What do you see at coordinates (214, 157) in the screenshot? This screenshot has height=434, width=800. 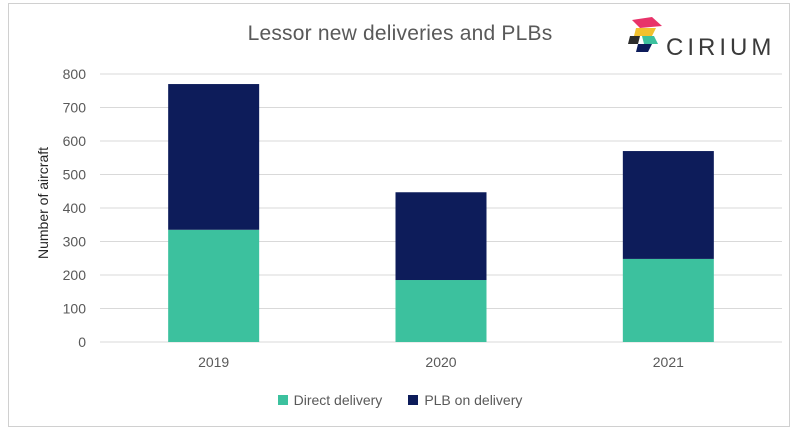 I see `bar-plb-on-delivery-2019` at bounding box center [214, 157].